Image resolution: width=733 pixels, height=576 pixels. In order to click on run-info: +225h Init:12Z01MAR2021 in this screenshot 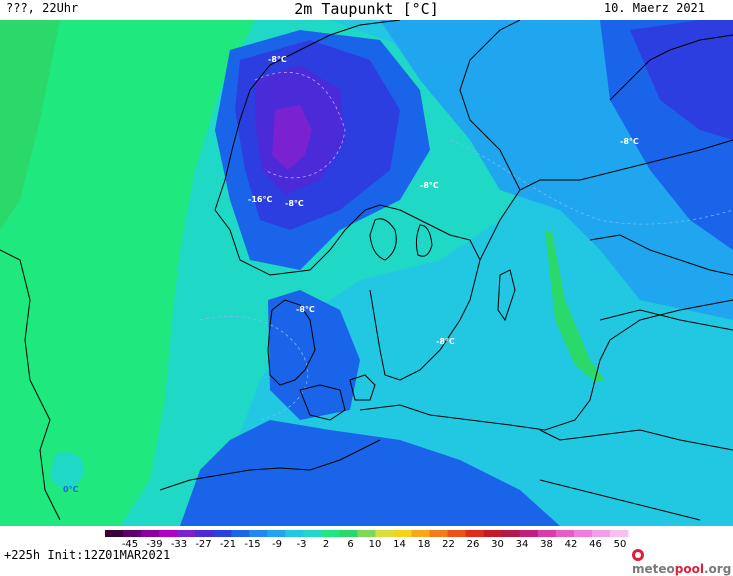, I will do `click(87, 555)`.